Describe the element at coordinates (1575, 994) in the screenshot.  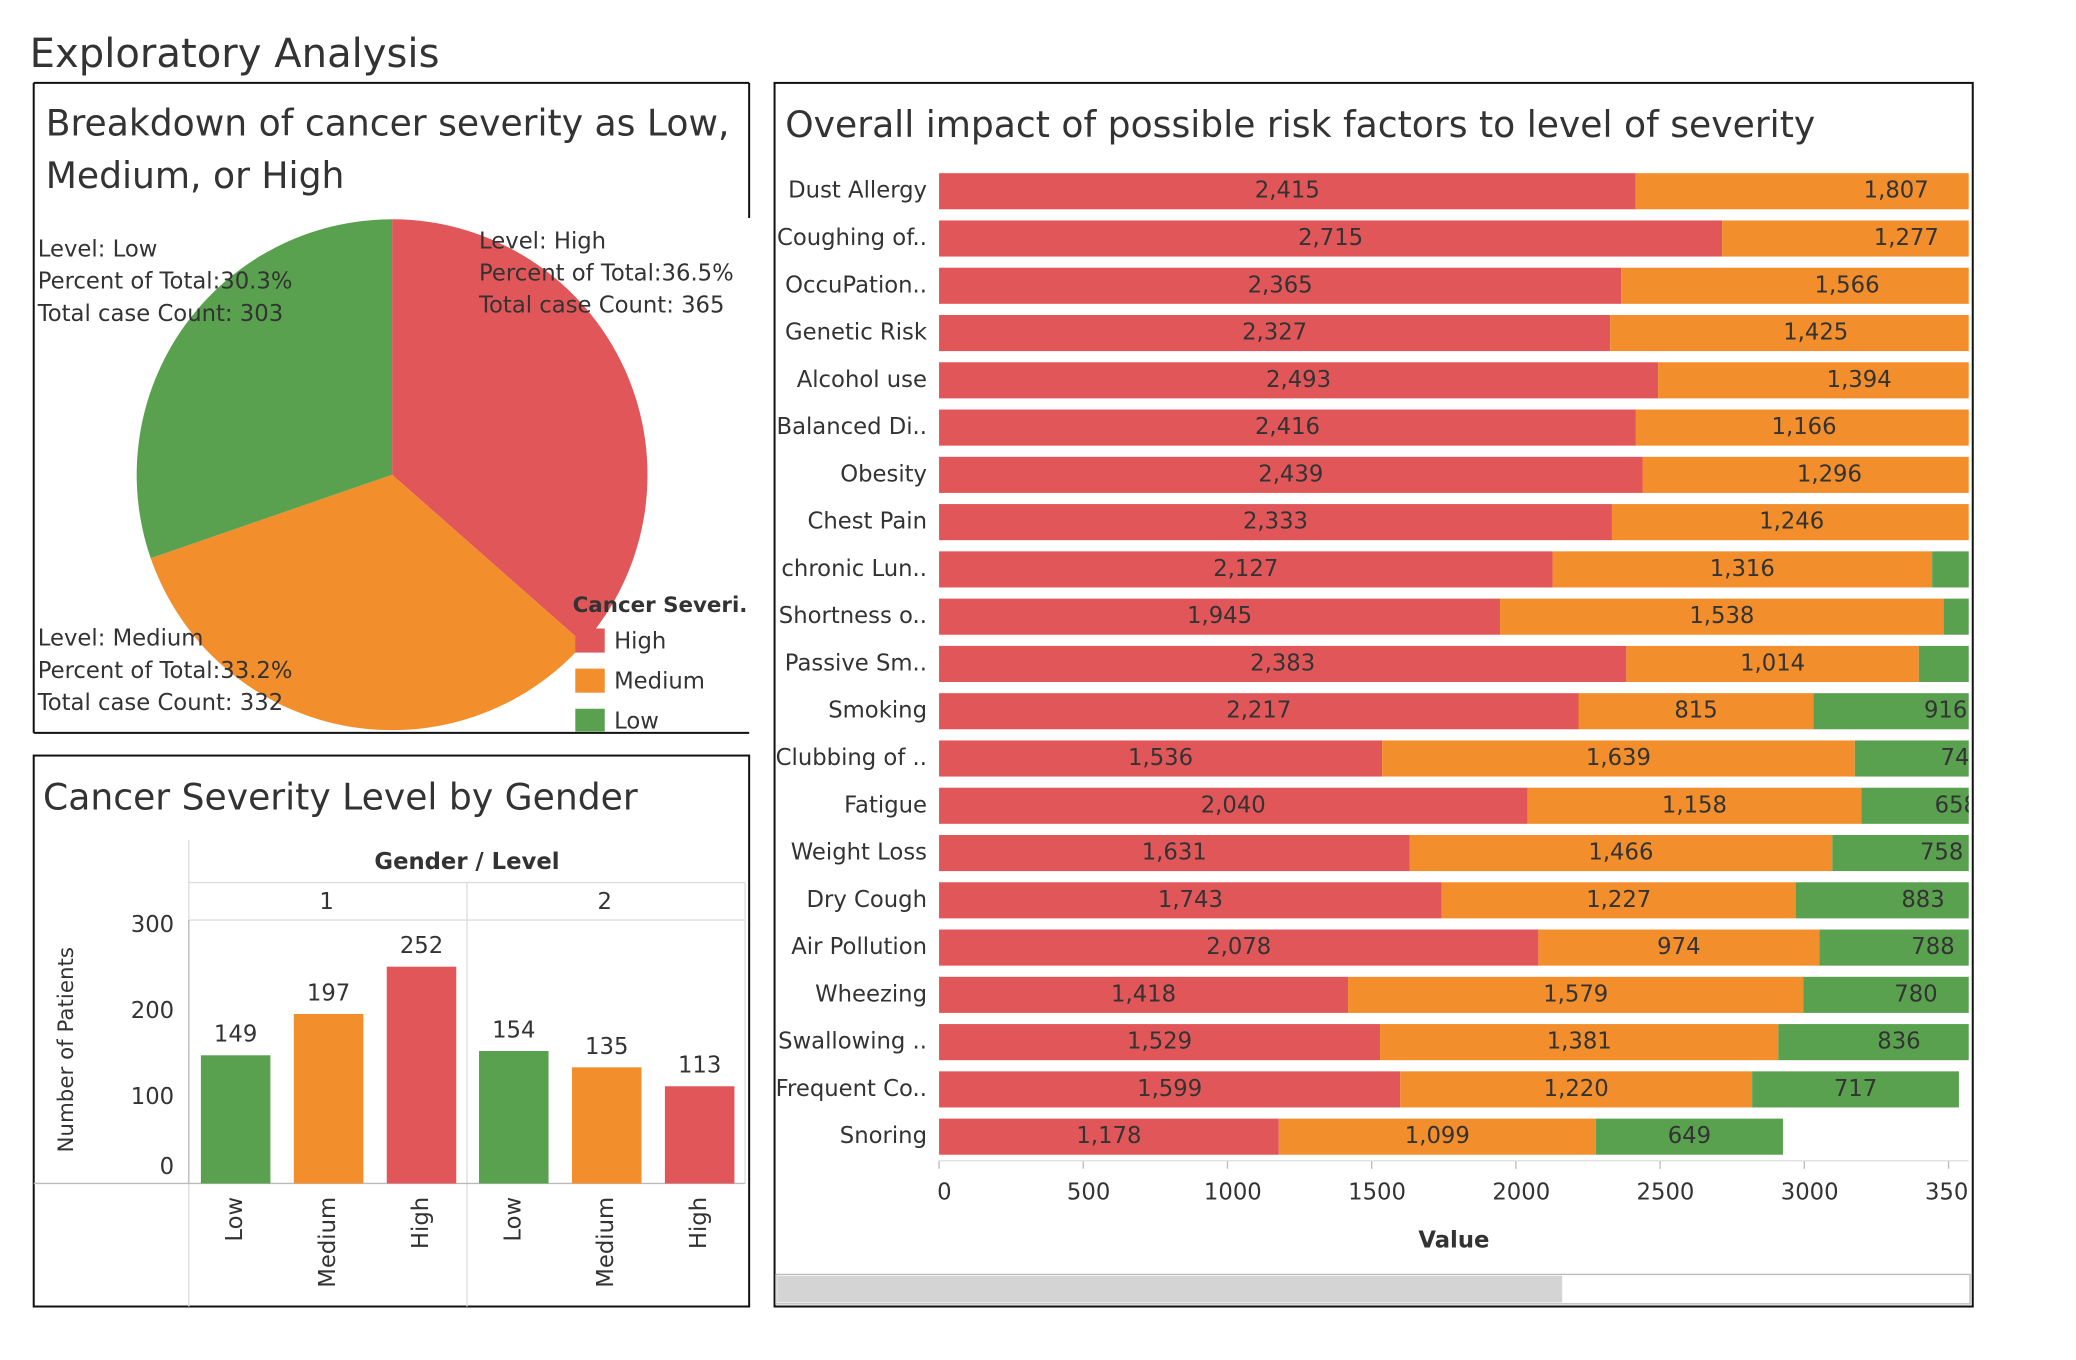
I see `bar-value-label: 1,579` at that location.